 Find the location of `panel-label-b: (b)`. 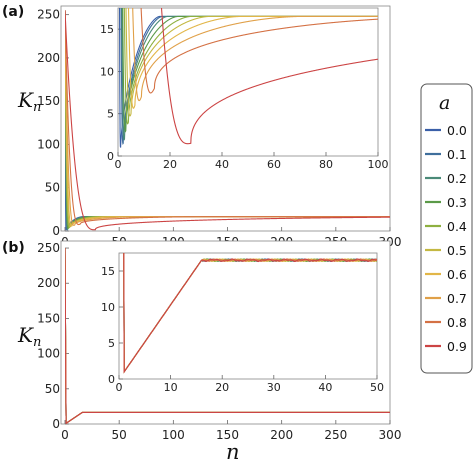

panel-label-b: (b) is located at coordinates (13, 248).